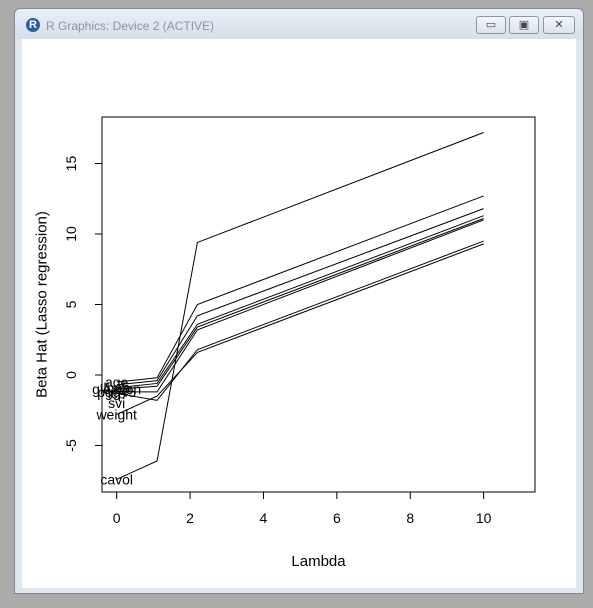  What do you see at coordinates (299, 24) in the screenshot?
I see `title-bar: R R Graphics: Device 2 (ACTIVE) ▭ ▣ ✕` at bounding box center [299, 24].